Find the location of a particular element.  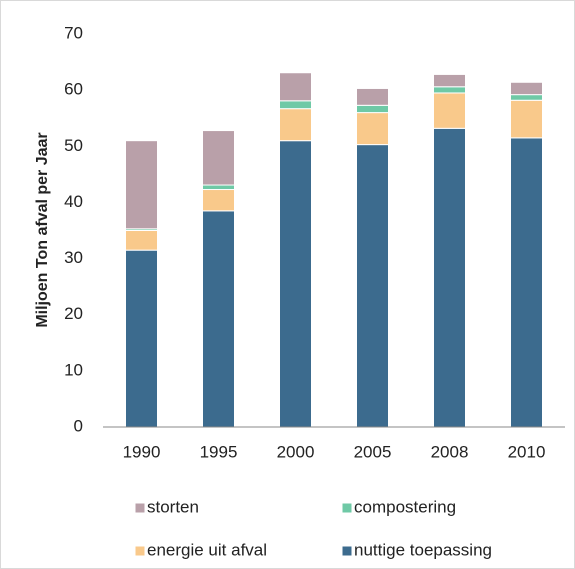

x-tick-label: 2010 is located at coordinates (527, 451).